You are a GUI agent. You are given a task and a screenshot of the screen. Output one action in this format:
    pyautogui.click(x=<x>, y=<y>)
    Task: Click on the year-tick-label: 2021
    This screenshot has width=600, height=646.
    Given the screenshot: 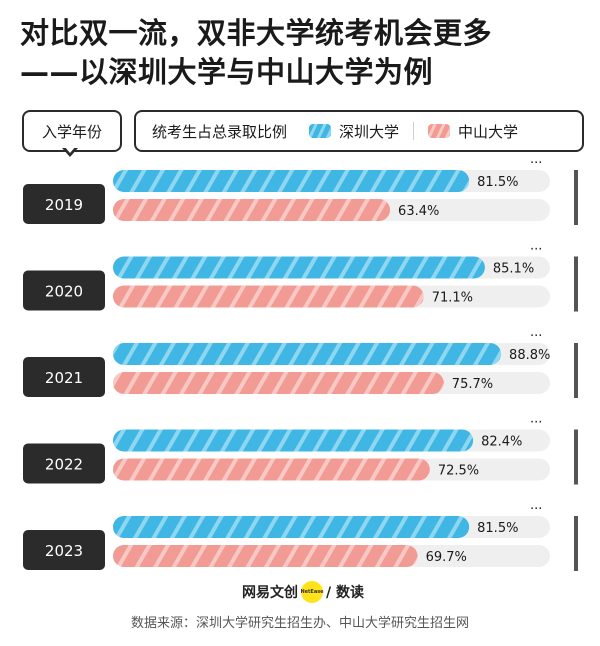 What is the action you would take?
    pyautogui.click(x=64, y=378)
    